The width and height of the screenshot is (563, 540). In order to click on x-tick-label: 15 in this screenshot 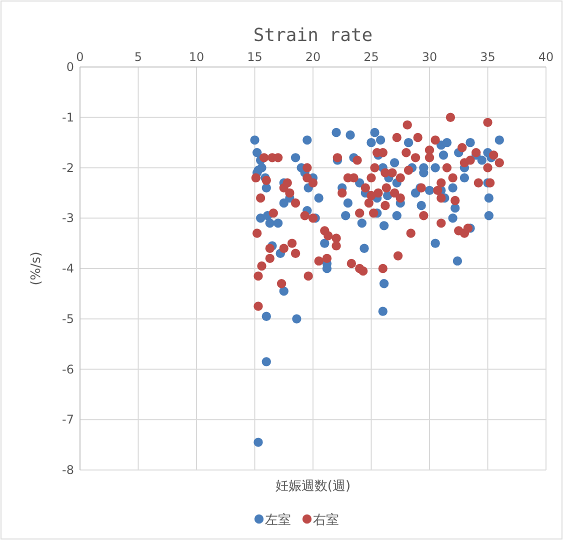, I will do `click(254, 57)`.